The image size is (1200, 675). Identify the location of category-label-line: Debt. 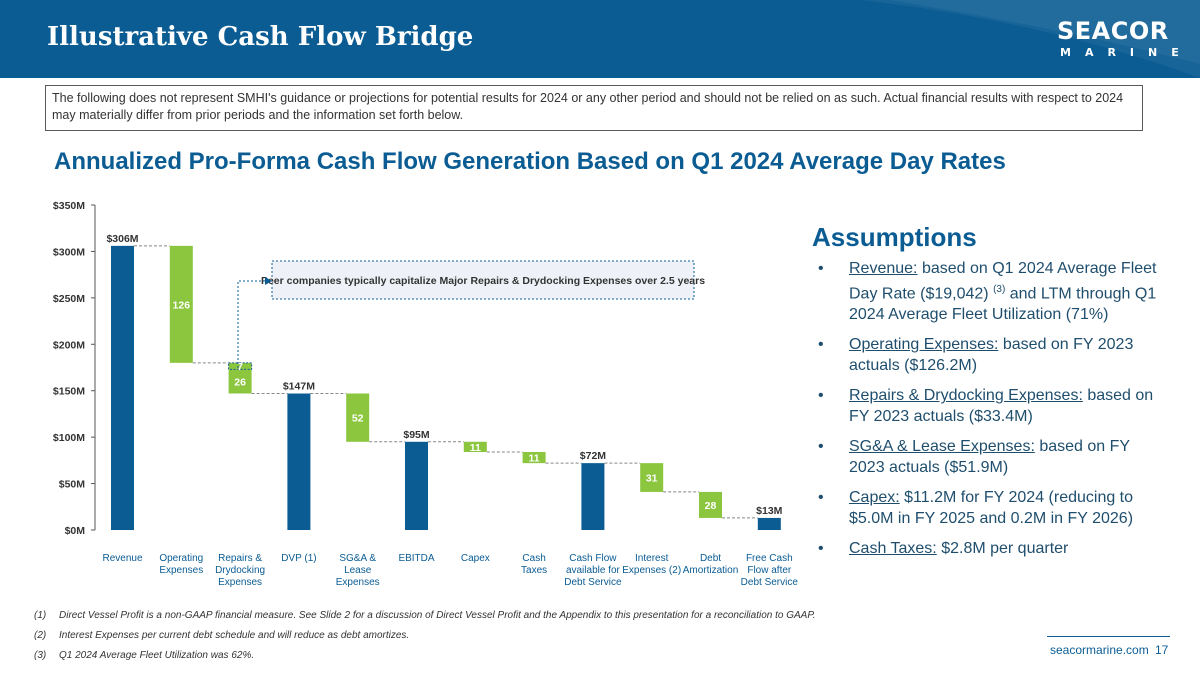
(710, 558).